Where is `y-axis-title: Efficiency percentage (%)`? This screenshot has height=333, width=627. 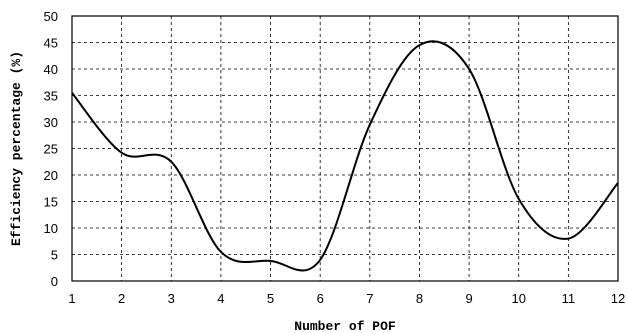
y-axis-title: Efficiency percentage (%) is located at coordinates (16, 148).